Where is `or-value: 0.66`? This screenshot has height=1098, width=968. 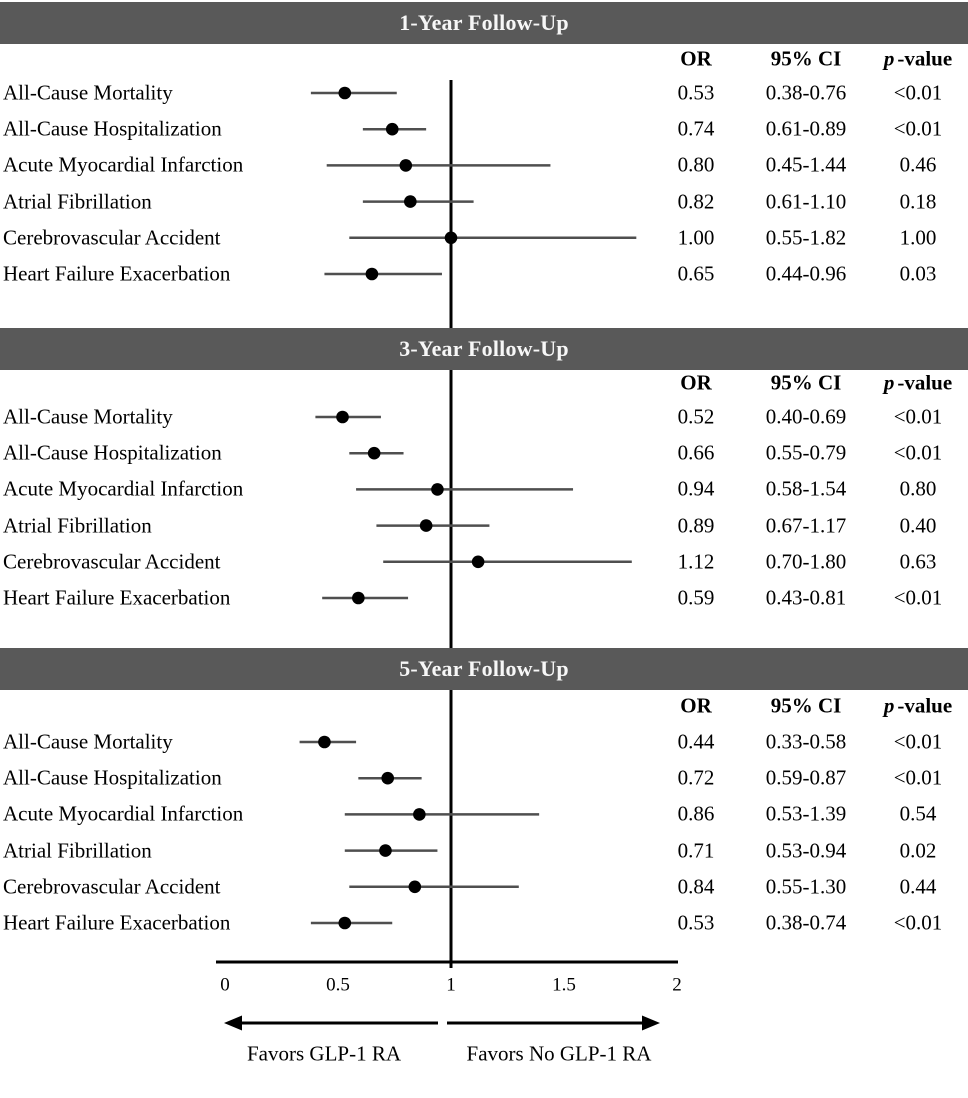
or-value: 0.66 is located at coordinates (696, 452).